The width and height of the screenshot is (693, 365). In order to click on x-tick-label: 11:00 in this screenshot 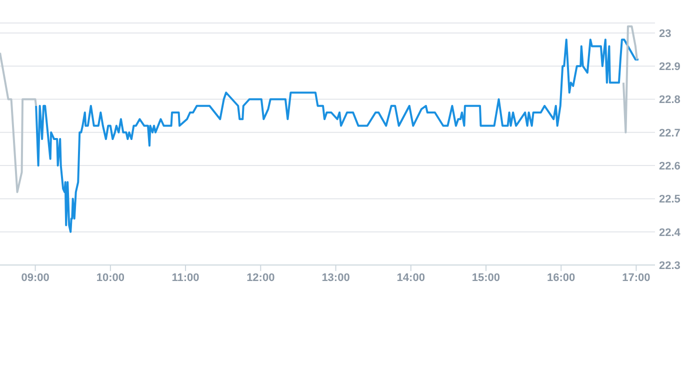, I will do `click(186, 278)`.